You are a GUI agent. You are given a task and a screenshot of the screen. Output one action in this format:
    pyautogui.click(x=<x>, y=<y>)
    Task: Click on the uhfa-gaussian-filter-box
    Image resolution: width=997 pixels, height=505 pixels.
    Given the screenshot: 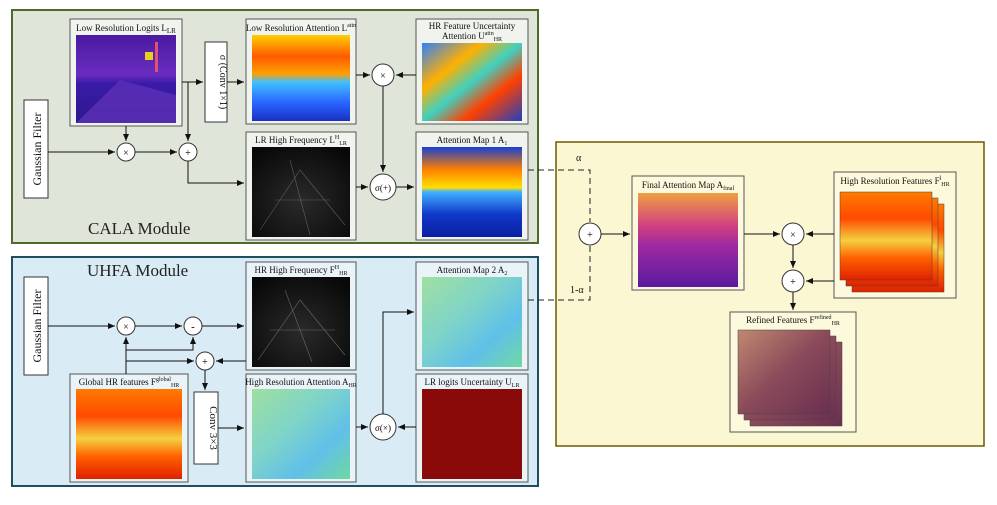 What is the action you would take?
    pyautogui.click(x=36, y=326)
    